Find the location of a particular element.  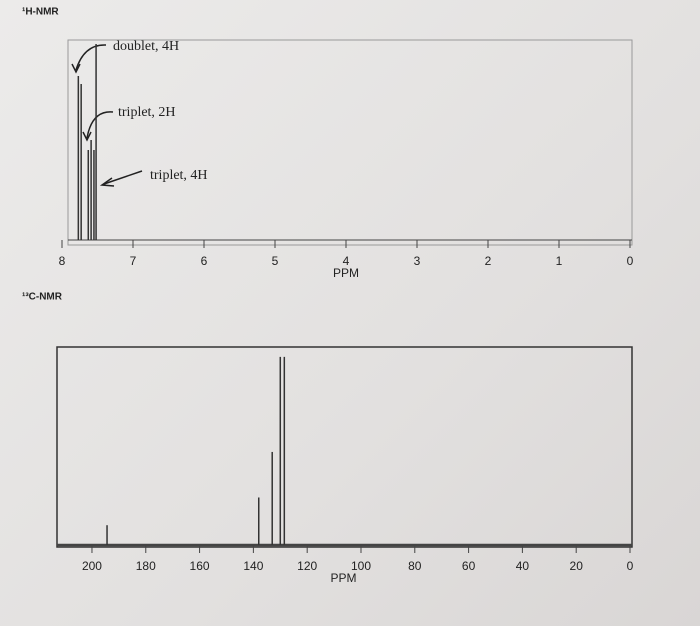

x-tick-label: 160 is located at coordinates (200, 566).